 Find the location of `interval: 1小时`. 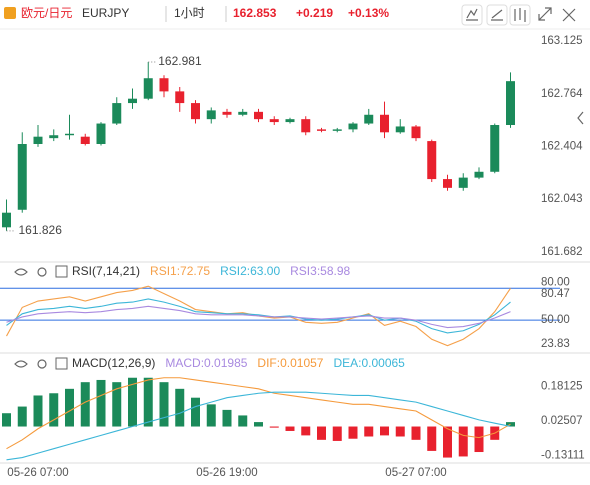

interval: 1小时 is located at coordinates (189, 13).